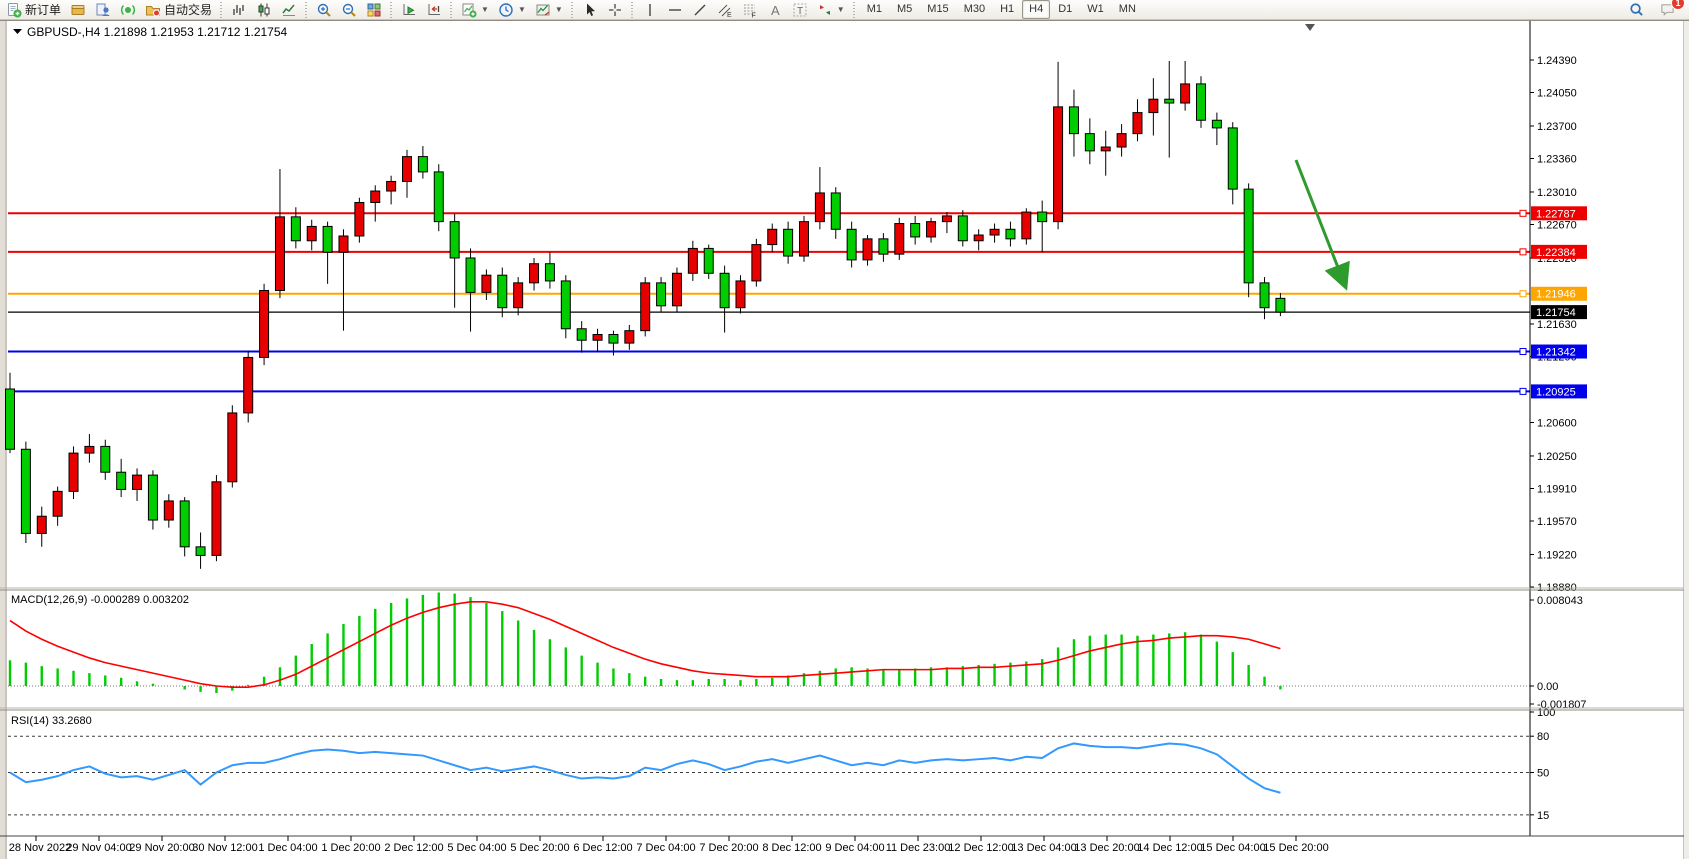 This screenshot has height=859, width=1689. What do you see at coordinates (831, 10) in the screenshot?
I see `arrows-button: ▼` at bounding box center [831, 10].